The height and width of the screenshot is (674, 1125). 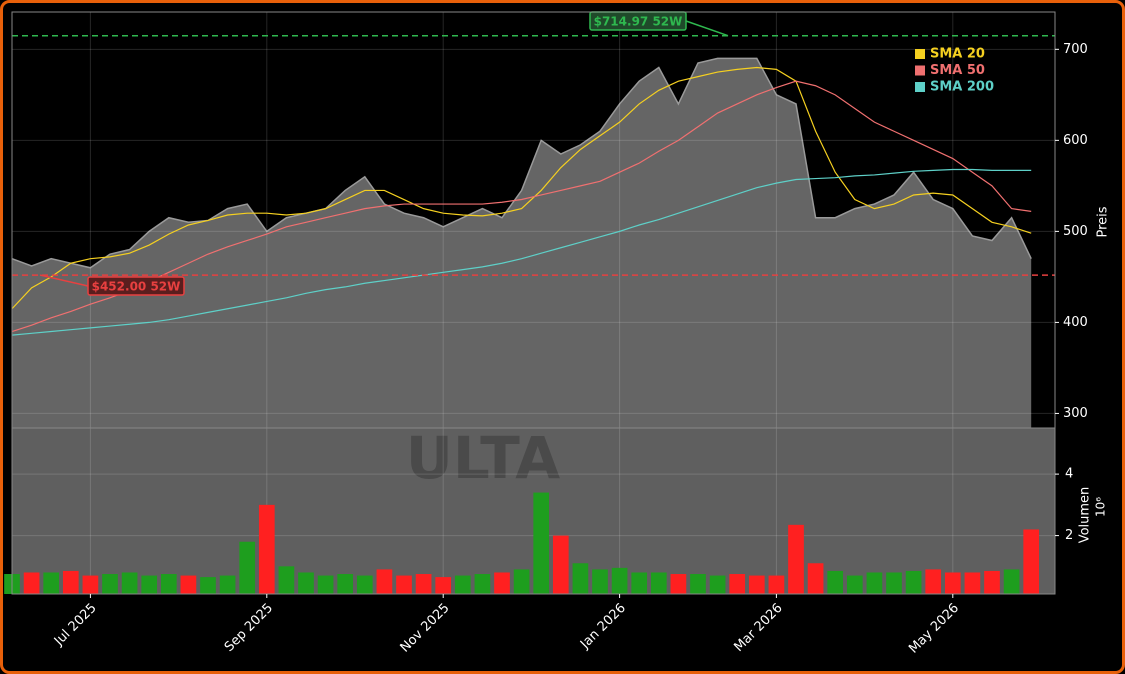 I want to click on y-tick-label: 500, so click(x=1075, y=231).